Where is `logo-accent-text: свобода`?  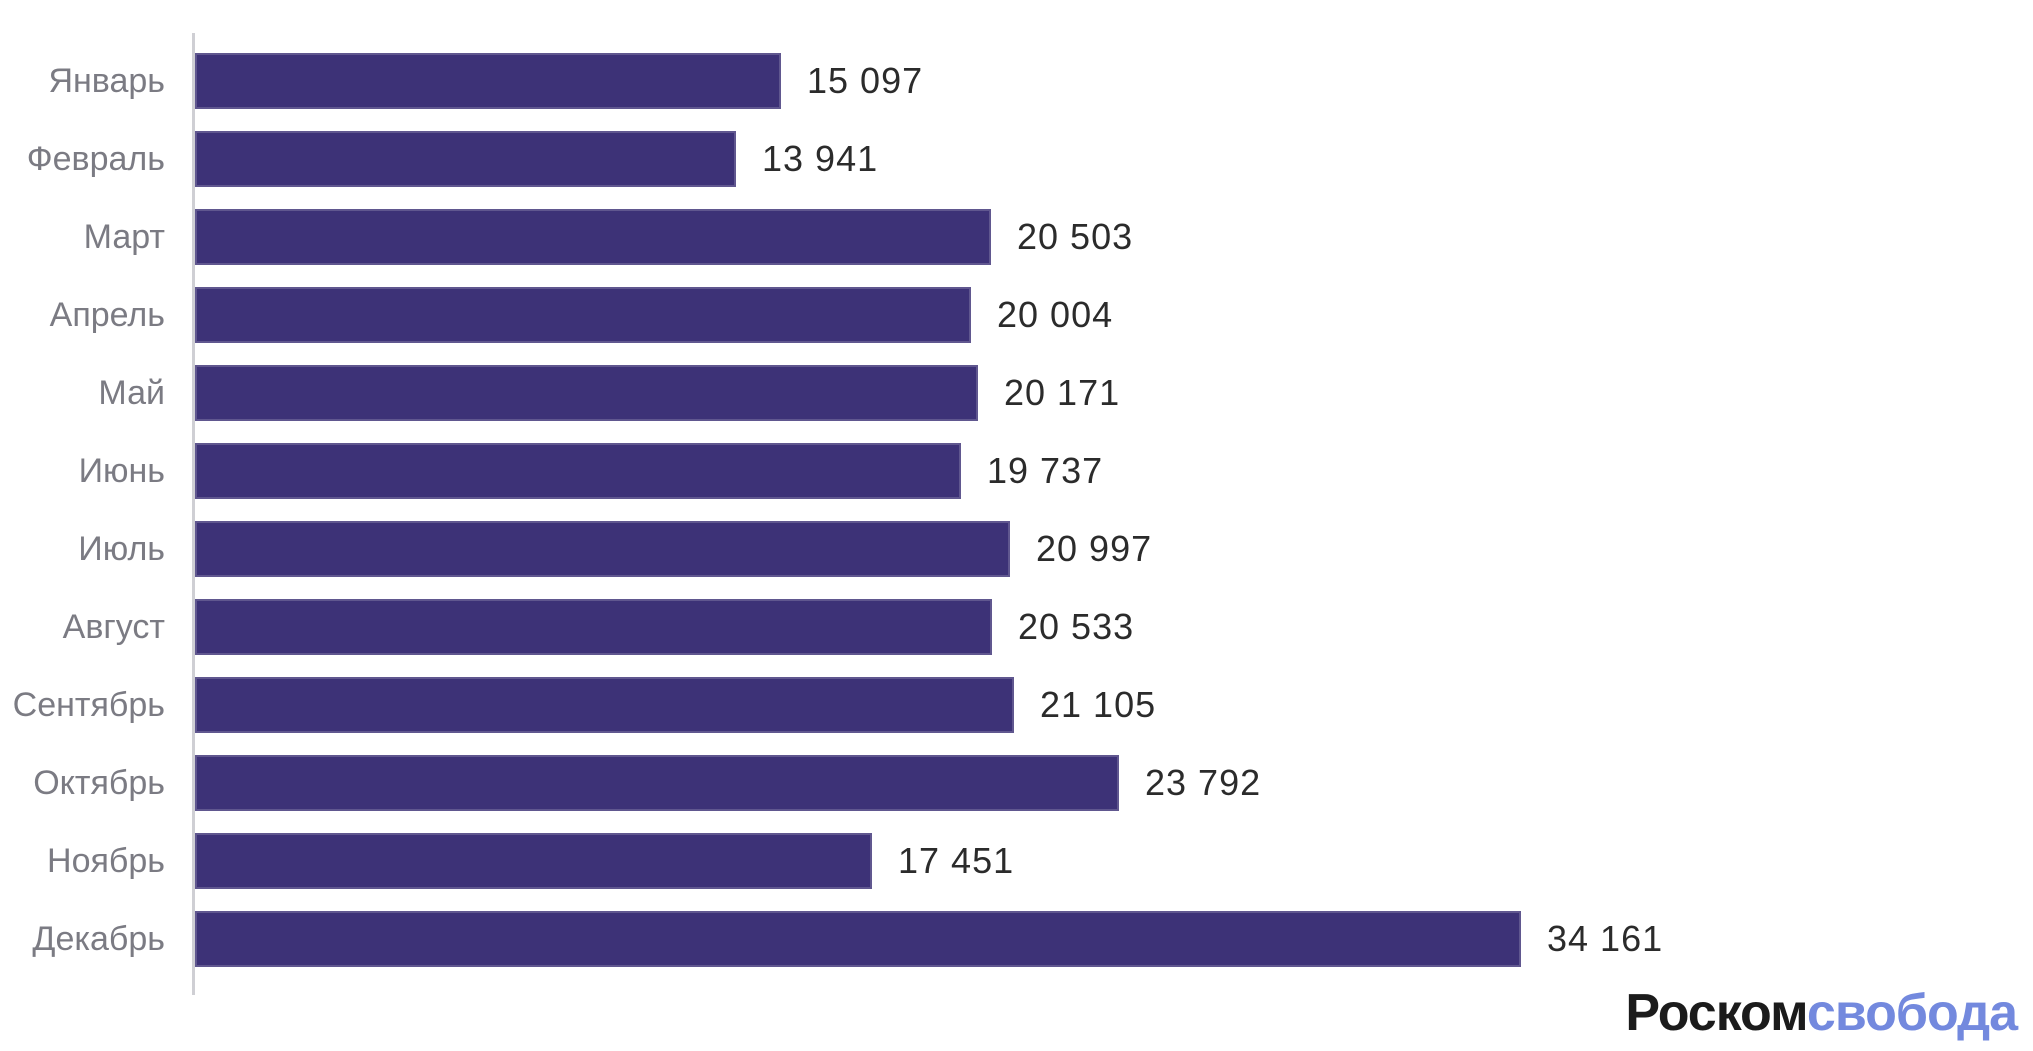
logo-accent-text: свобода is located at coordinates (1912, 1013).